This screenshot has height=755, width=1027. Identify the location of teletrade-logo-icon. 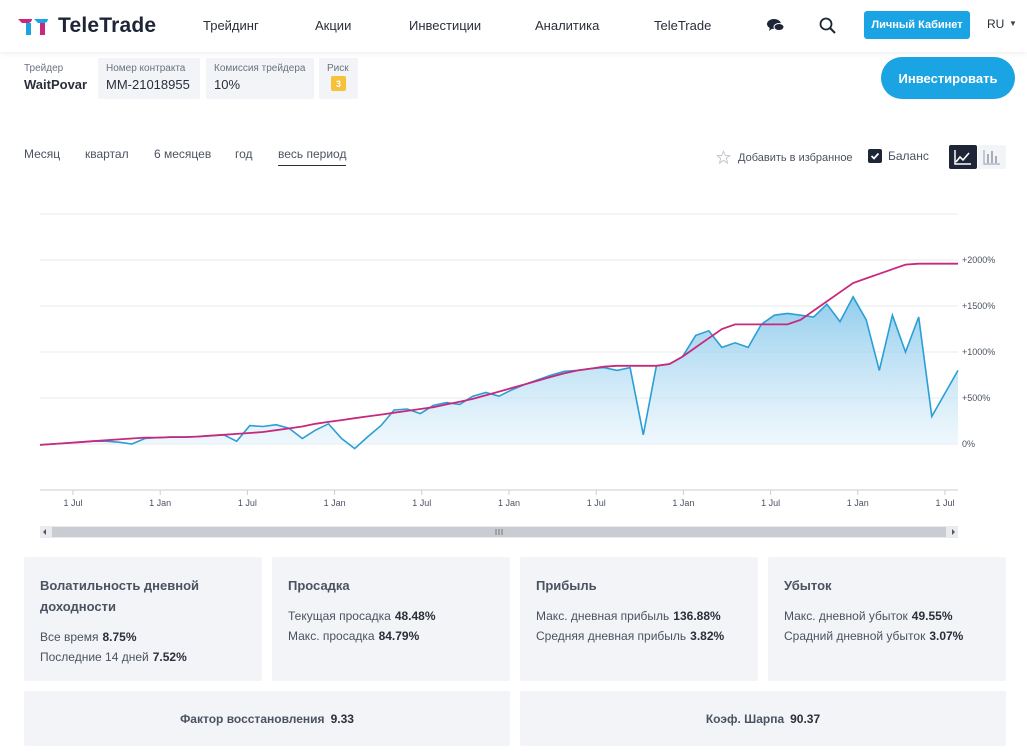
(35, 26).